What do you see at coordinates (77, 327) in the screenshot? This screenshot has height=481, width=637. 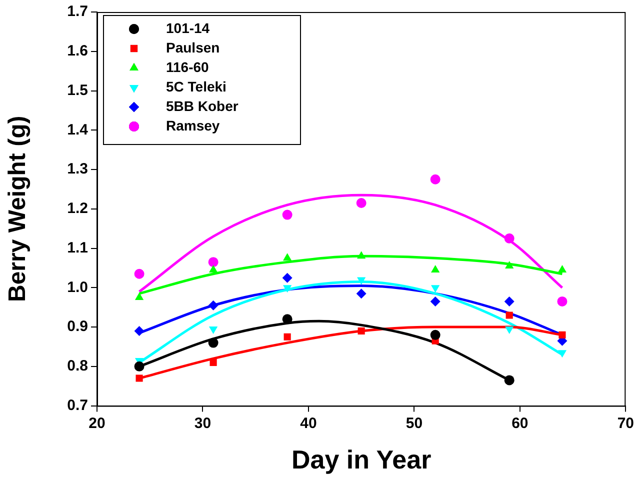 I see `y-tick-label: 0.9` at bounding box center [77, 327].